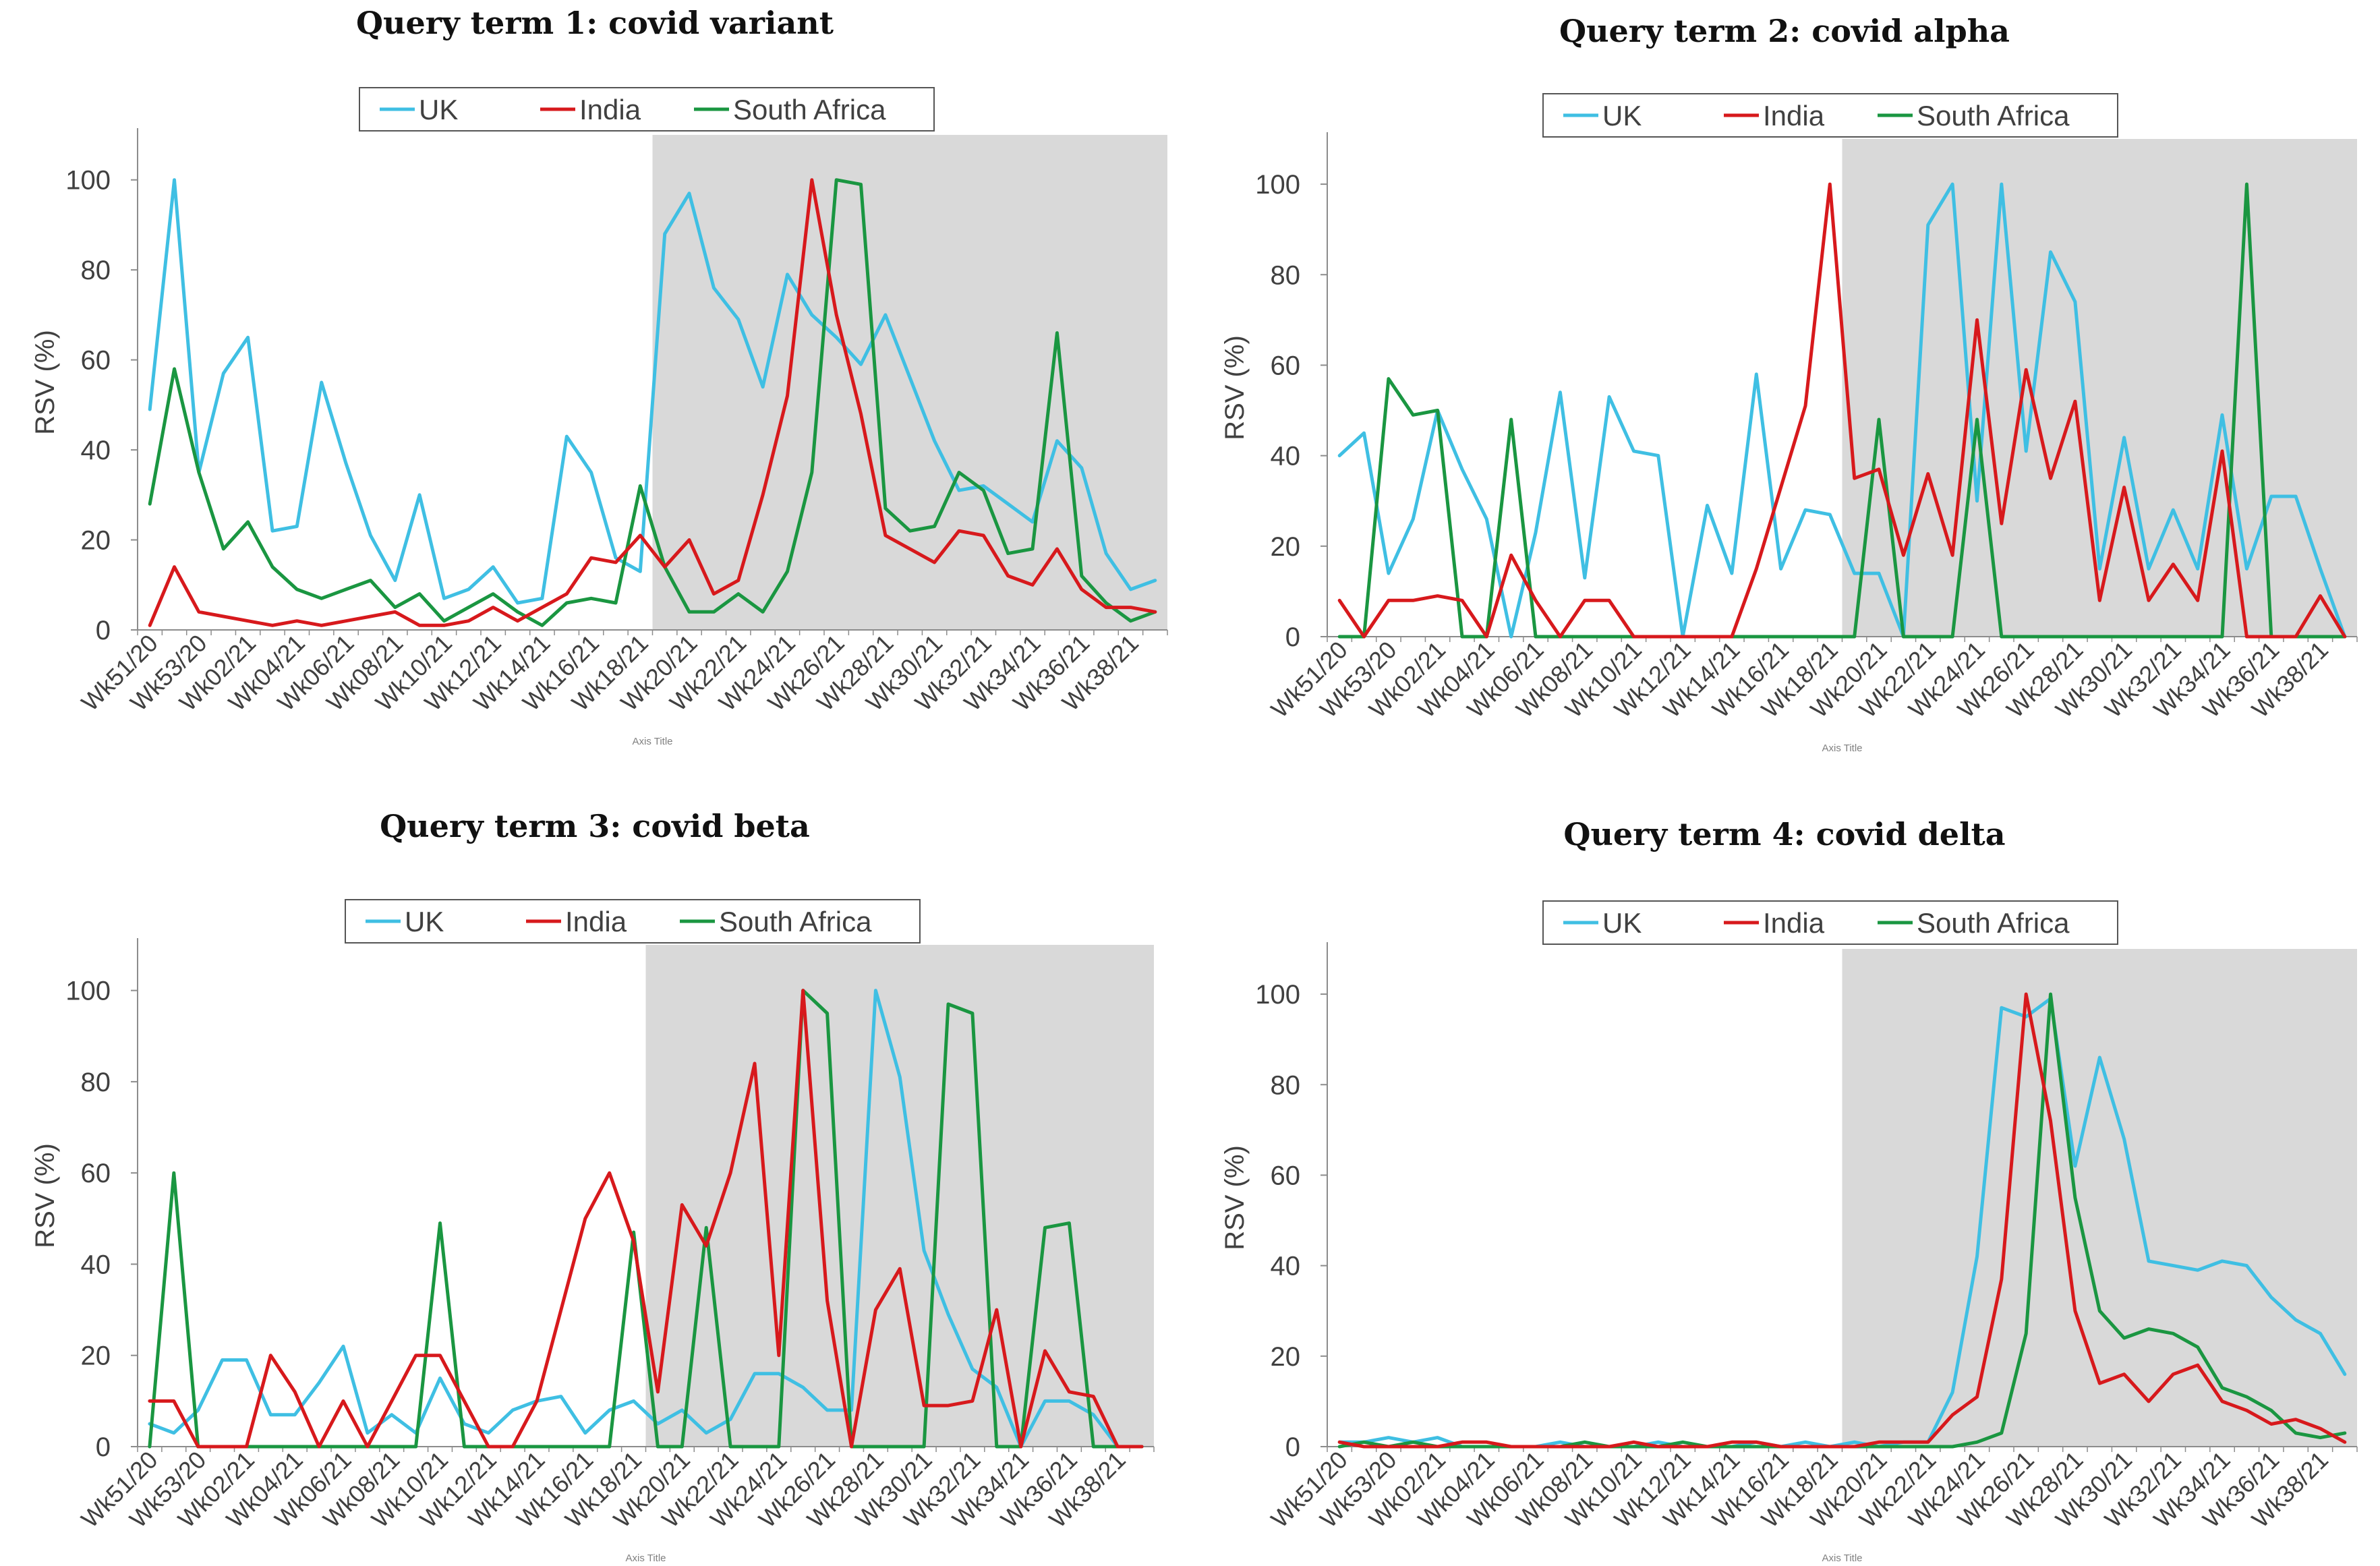 The width and height of the screenshot is (2380, 1566). Describe the element at coordinates (1784, 31) in the screenshot. I see `chart-title: Query term 2: covid alpha` at that location.